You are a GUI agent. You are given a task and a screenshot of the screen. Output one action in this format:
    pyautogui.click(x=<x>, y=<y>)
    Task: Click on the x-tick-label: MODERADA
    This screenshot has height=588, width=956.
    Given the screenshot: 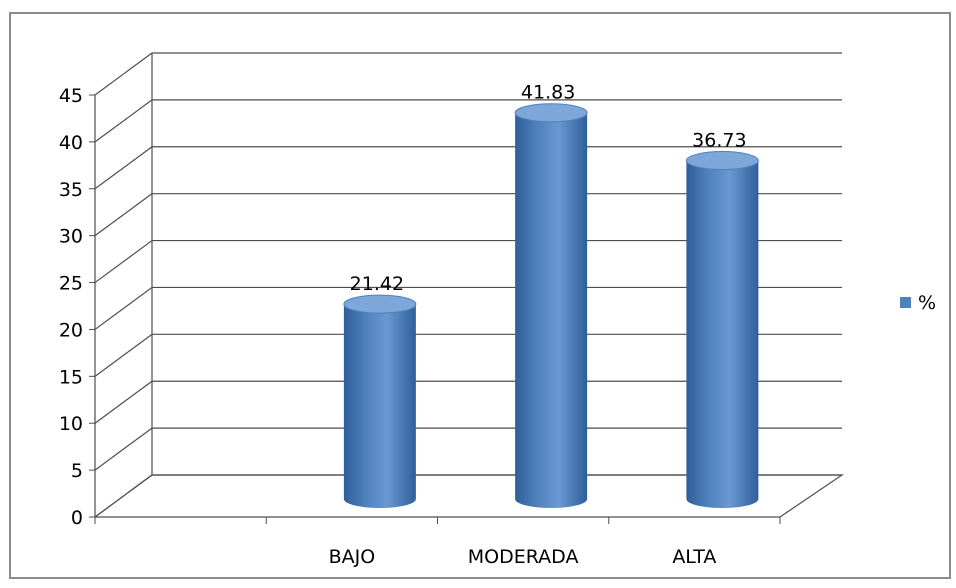 What is the action you would take?
    pyautogui.click(x=523, y=557)
    